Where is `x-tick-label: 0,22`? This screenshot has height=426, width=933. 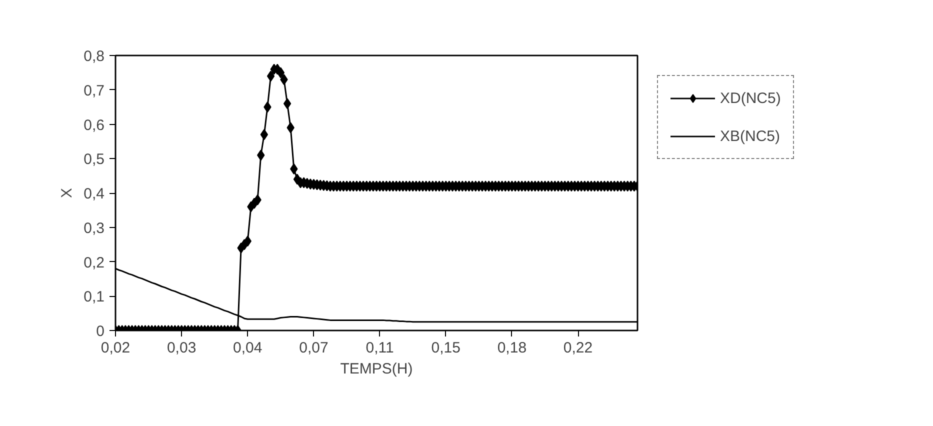 x-tick-label: 0,22 is located at coordinates (578, 348).